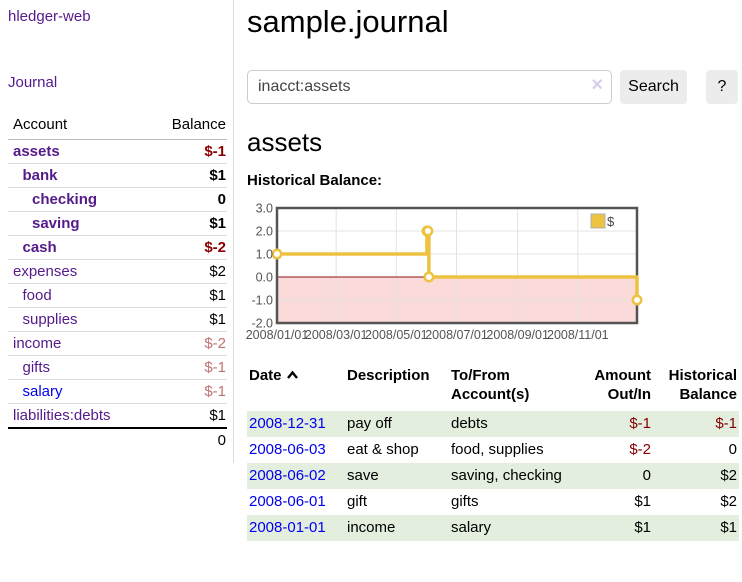 This screenshot has height=582, width=742. Describe the element at coordinates (726, 423) in the screenshot. I see `register-balance-cell: $-1` at that location.